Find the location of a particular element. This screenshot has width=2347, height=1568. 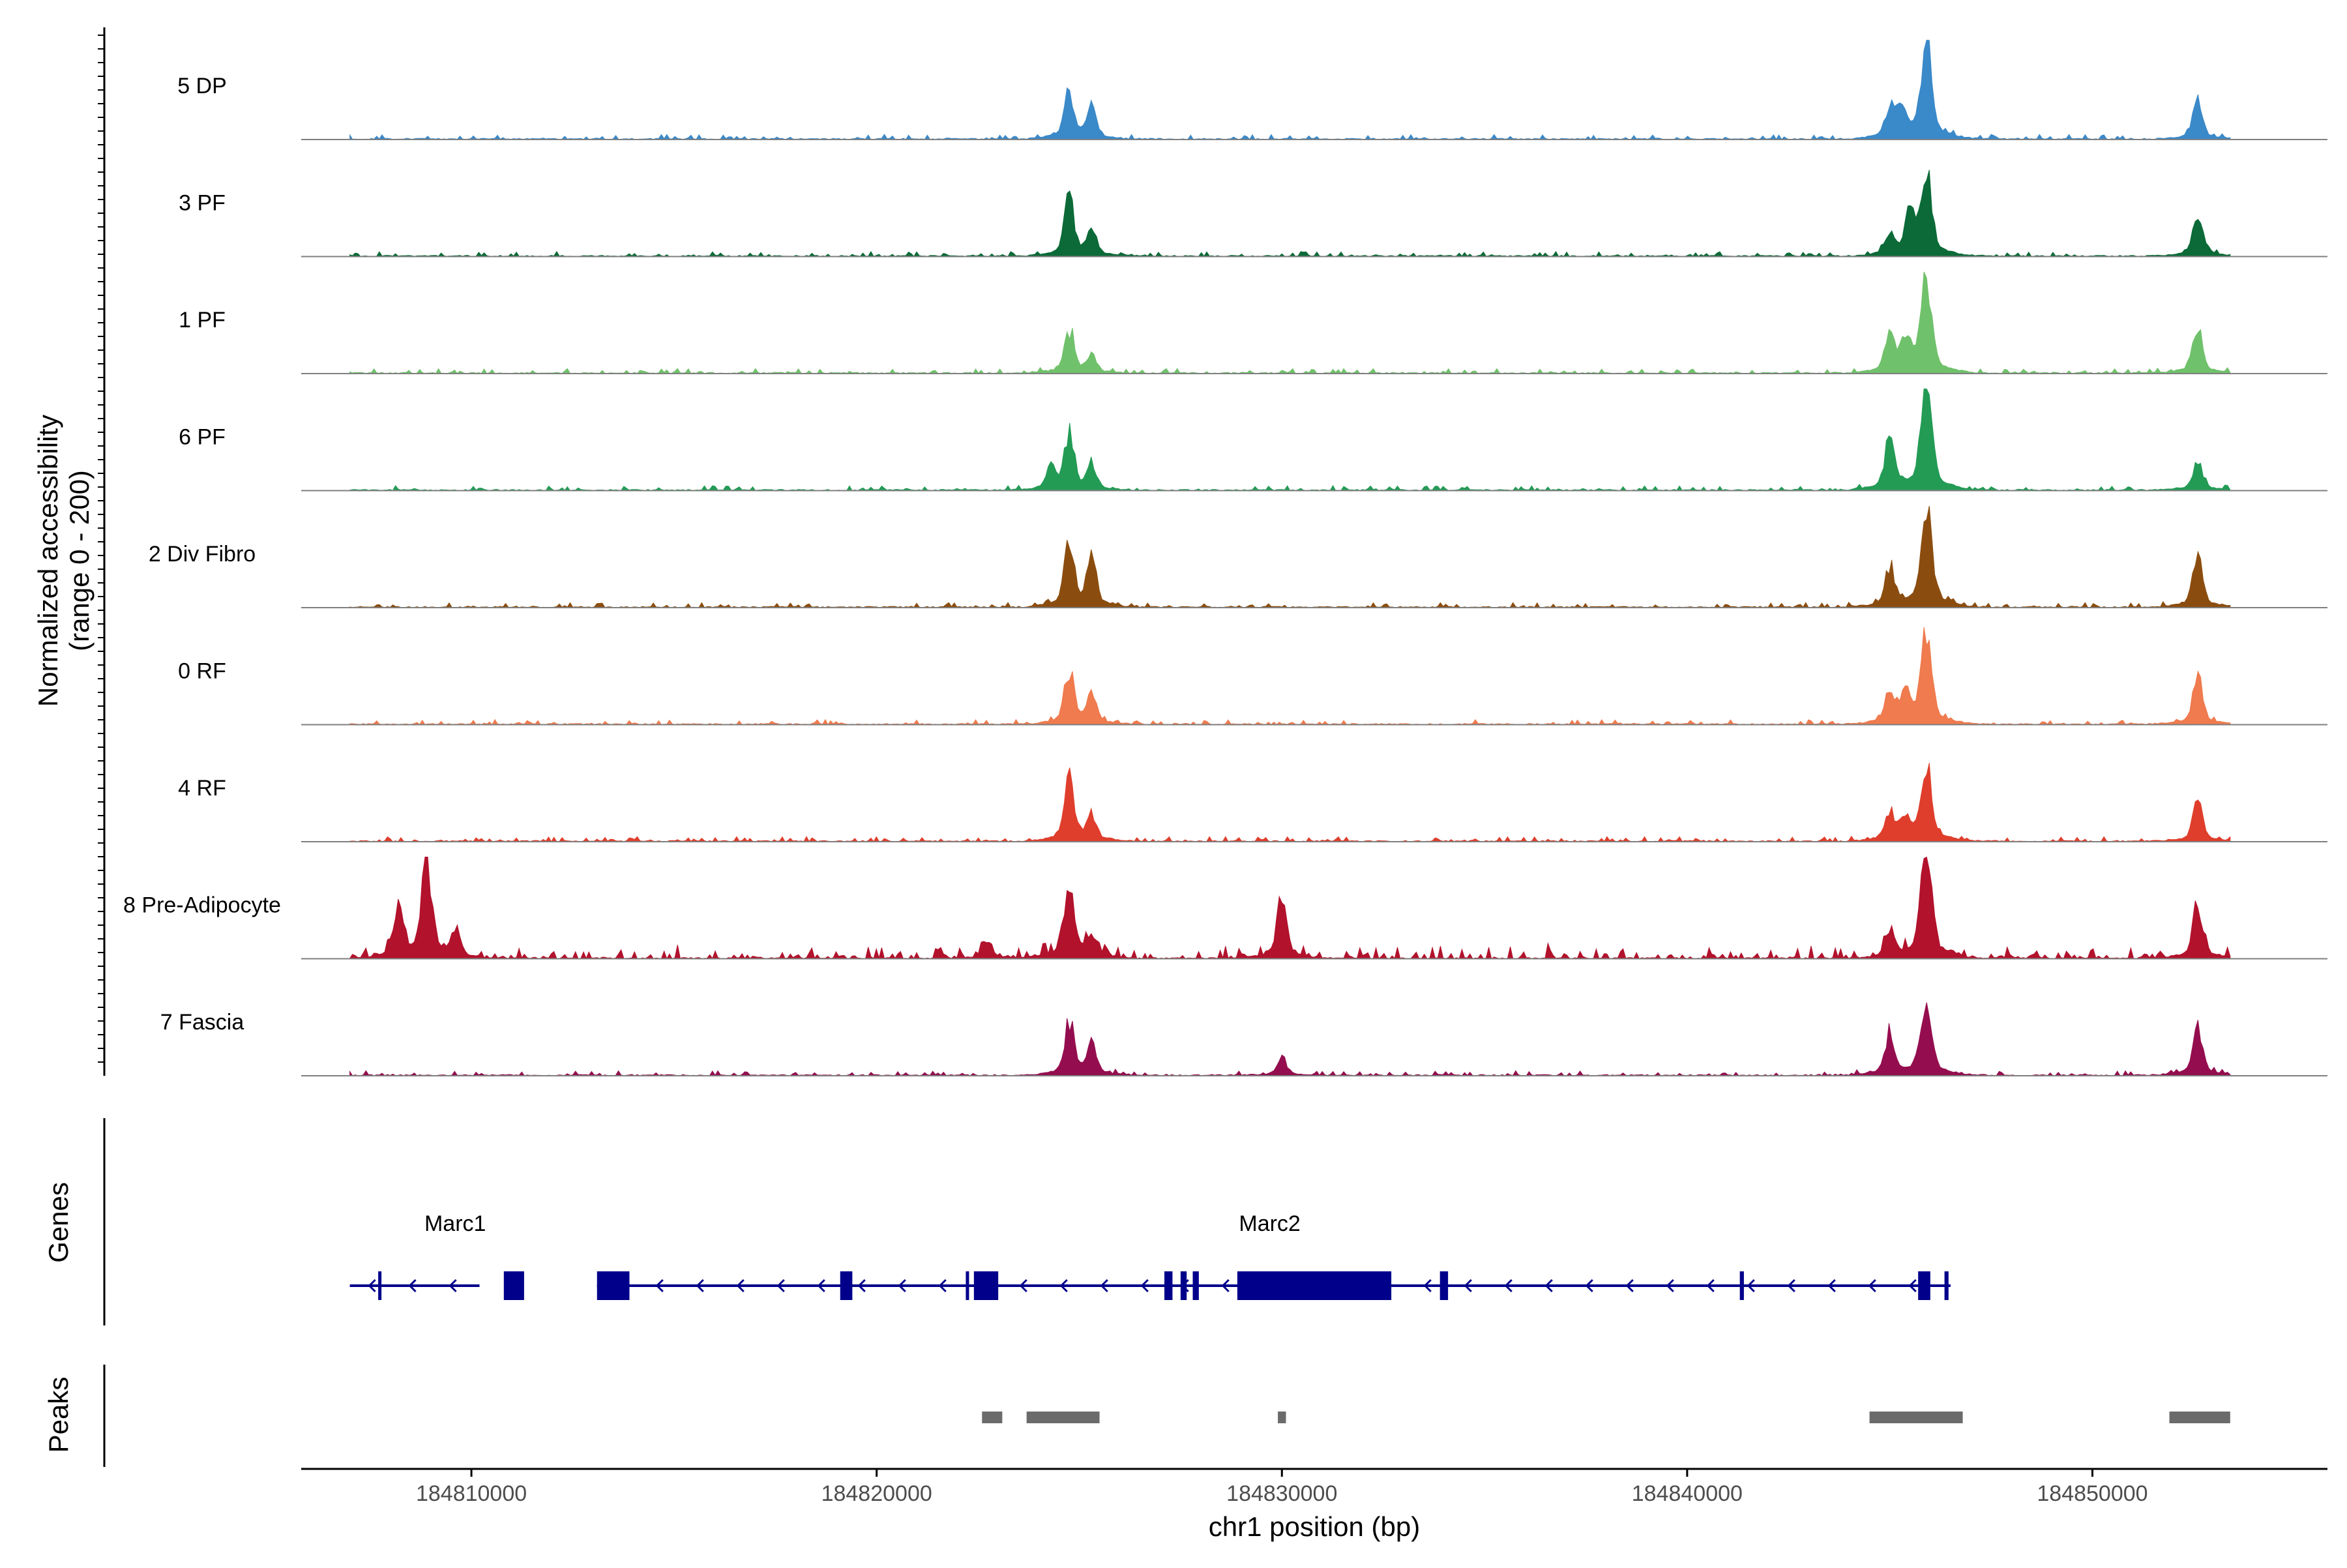

track-4-rf: 4 RF is located at coordinates (1252, 803).